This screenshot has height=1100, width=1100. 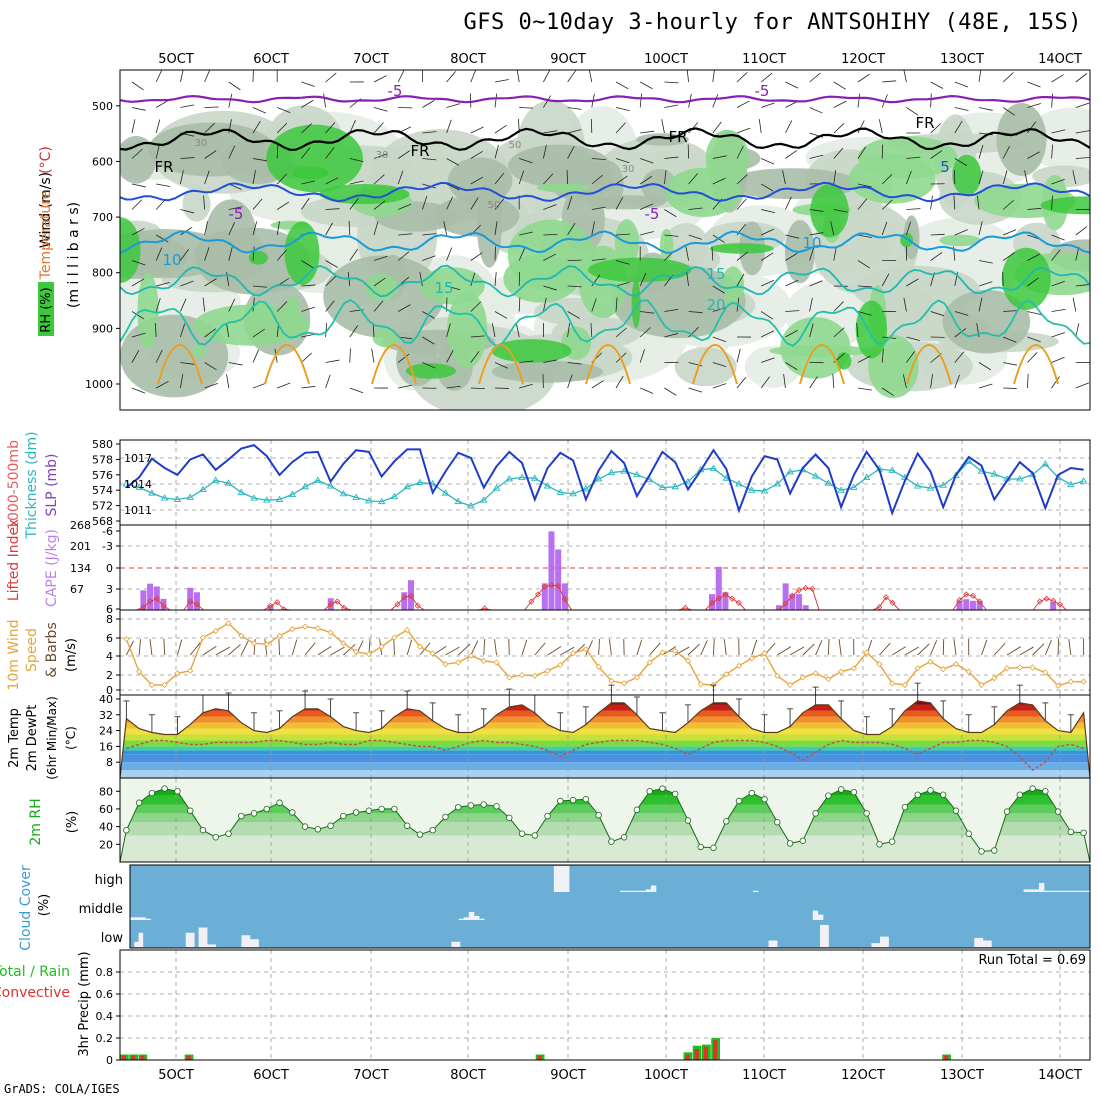 What do you see at coordinates (109, 638) in the screenshot?
I see `wind-tick-label: 6` at bounding box center [109, 638].